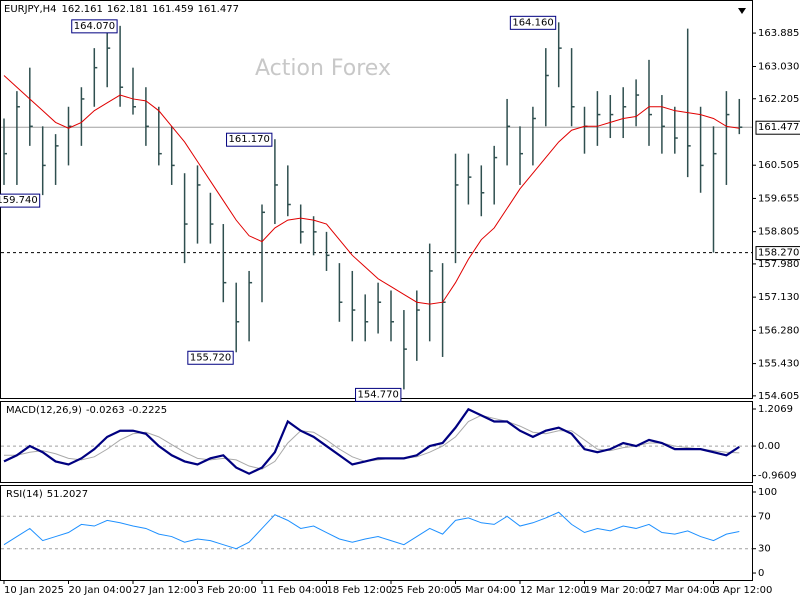 This screenshot has width=800, height=600. I want to click on main-header: EURJPY,H4 162.161 162.181 161.459 161.477, so click(121, 9).